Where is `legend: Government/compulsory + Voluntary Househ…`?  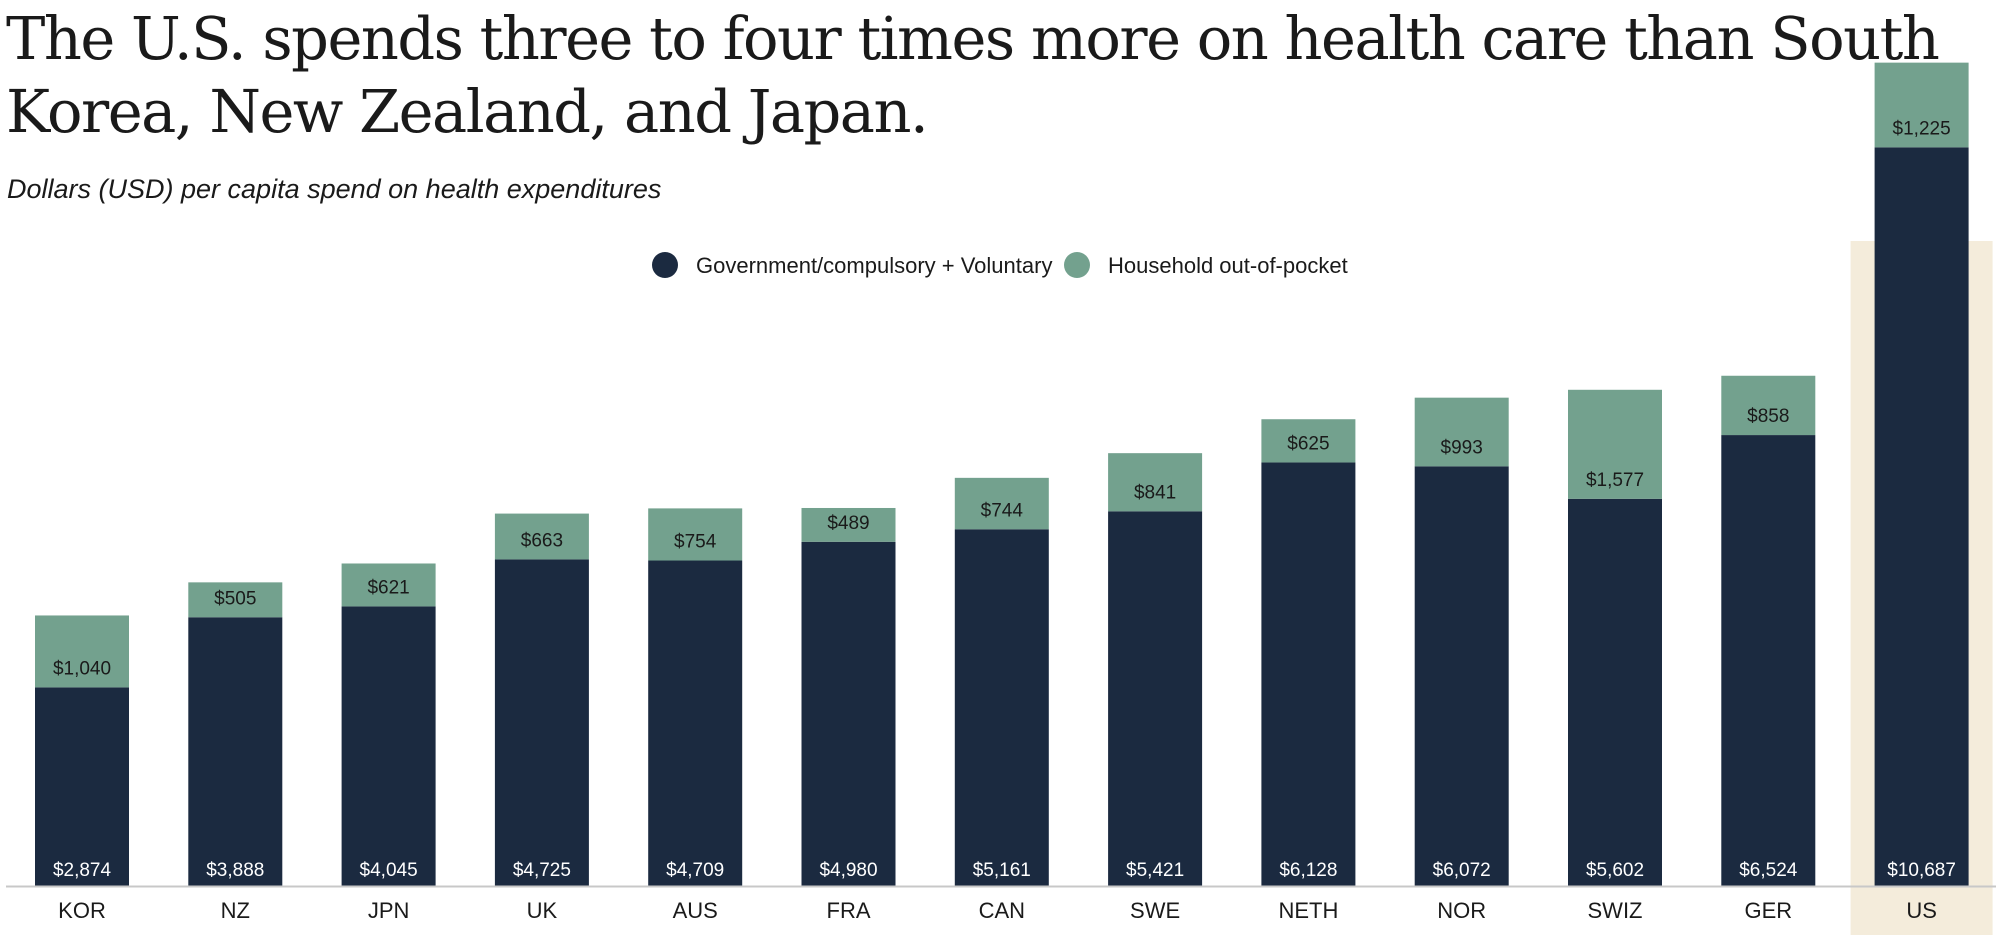 legend: Government/compulsory + Voluntary Househ… is located at coordinates (1000, 265).